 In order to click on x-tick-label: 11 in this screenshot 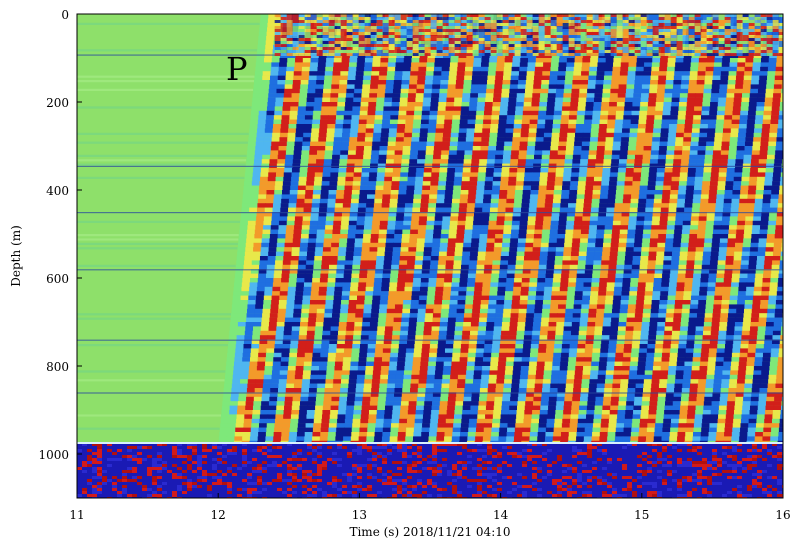, I will do `click(76, 515)`.